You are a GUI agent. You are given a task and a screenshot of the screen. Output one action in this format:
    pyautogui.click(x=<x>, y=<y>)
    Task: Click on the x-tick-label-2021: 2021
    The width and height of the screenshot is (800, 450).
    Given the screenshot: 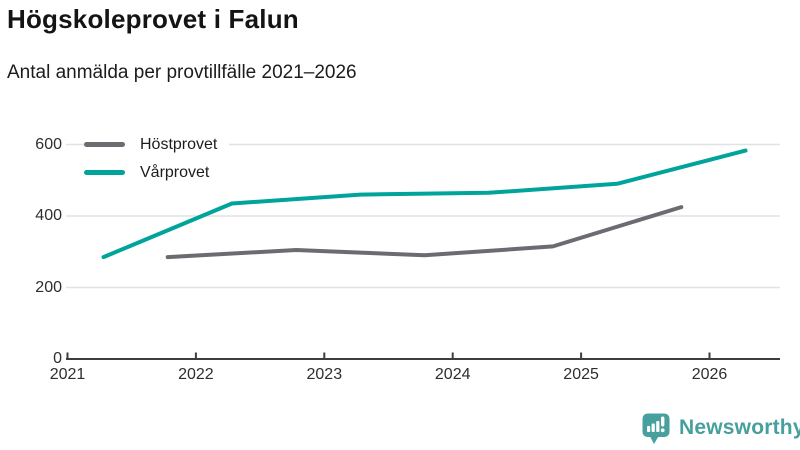 What is the action you would take?
    pyautogui.click(x=67, y=374)
    